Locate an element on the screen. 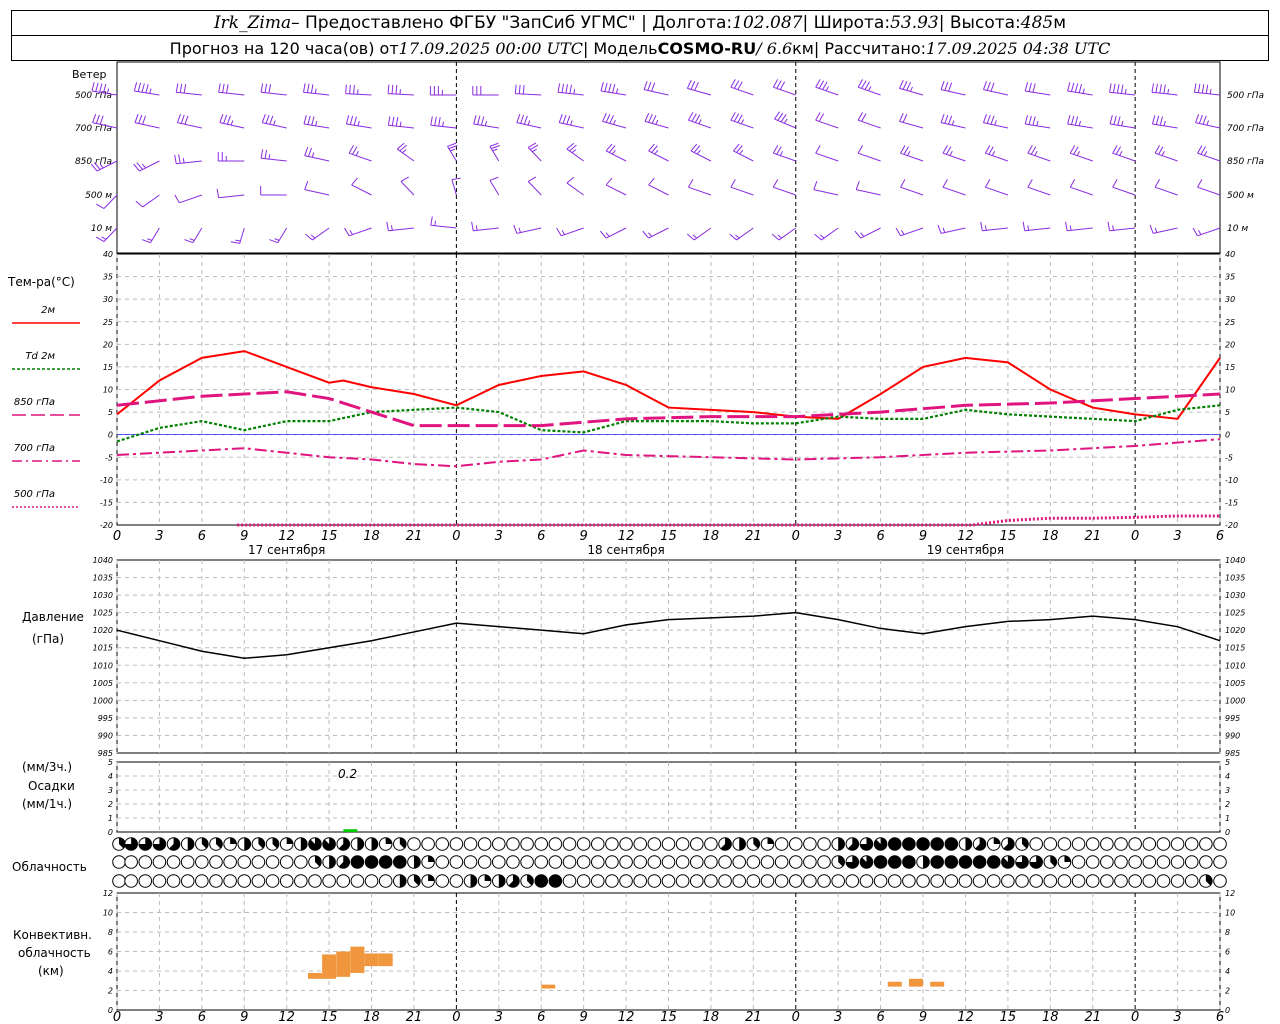 The height and width of the screenshot is (1024, 1280). y-tick-label-right: 2 is located at coordinates (1227, 991).